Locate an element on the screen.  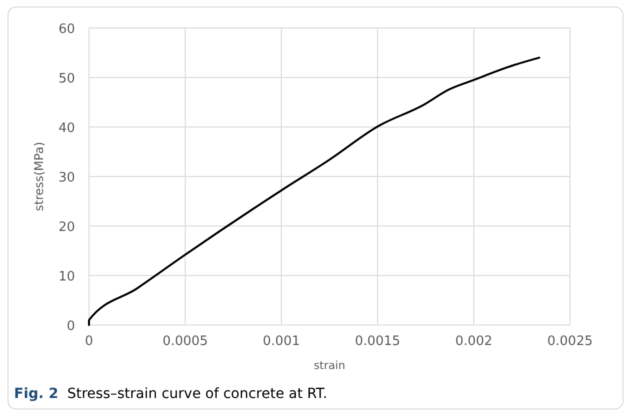
y-tick-label: 50 is located at coordinates (66, 79).